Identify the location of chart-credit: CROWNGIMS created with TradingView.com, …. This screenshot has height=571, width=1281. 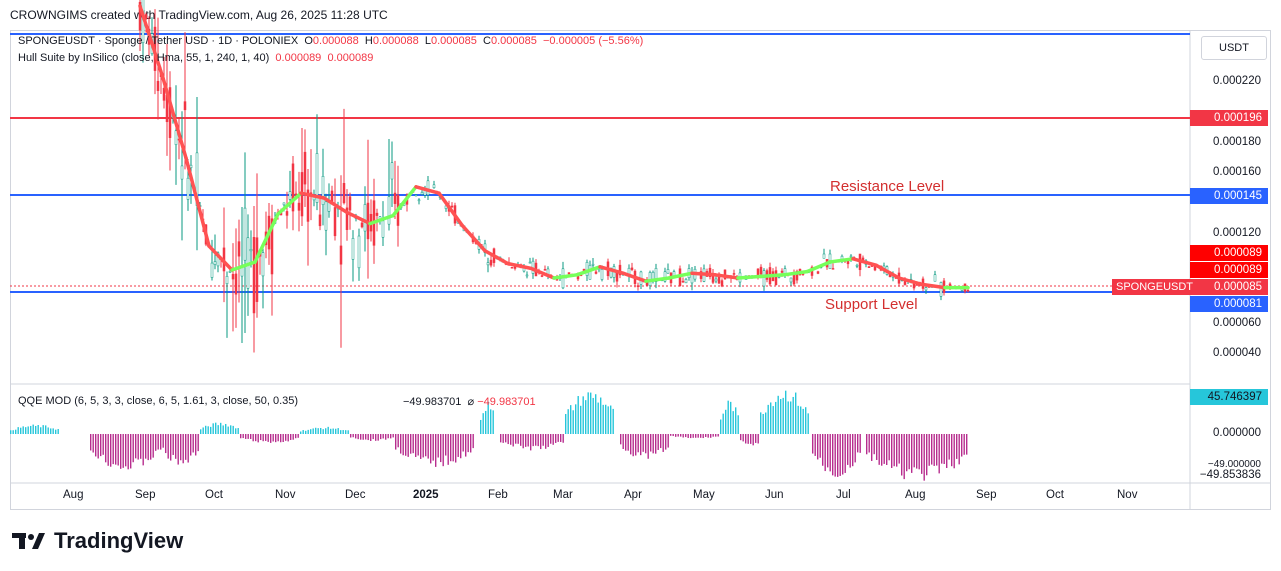
(199, 15).